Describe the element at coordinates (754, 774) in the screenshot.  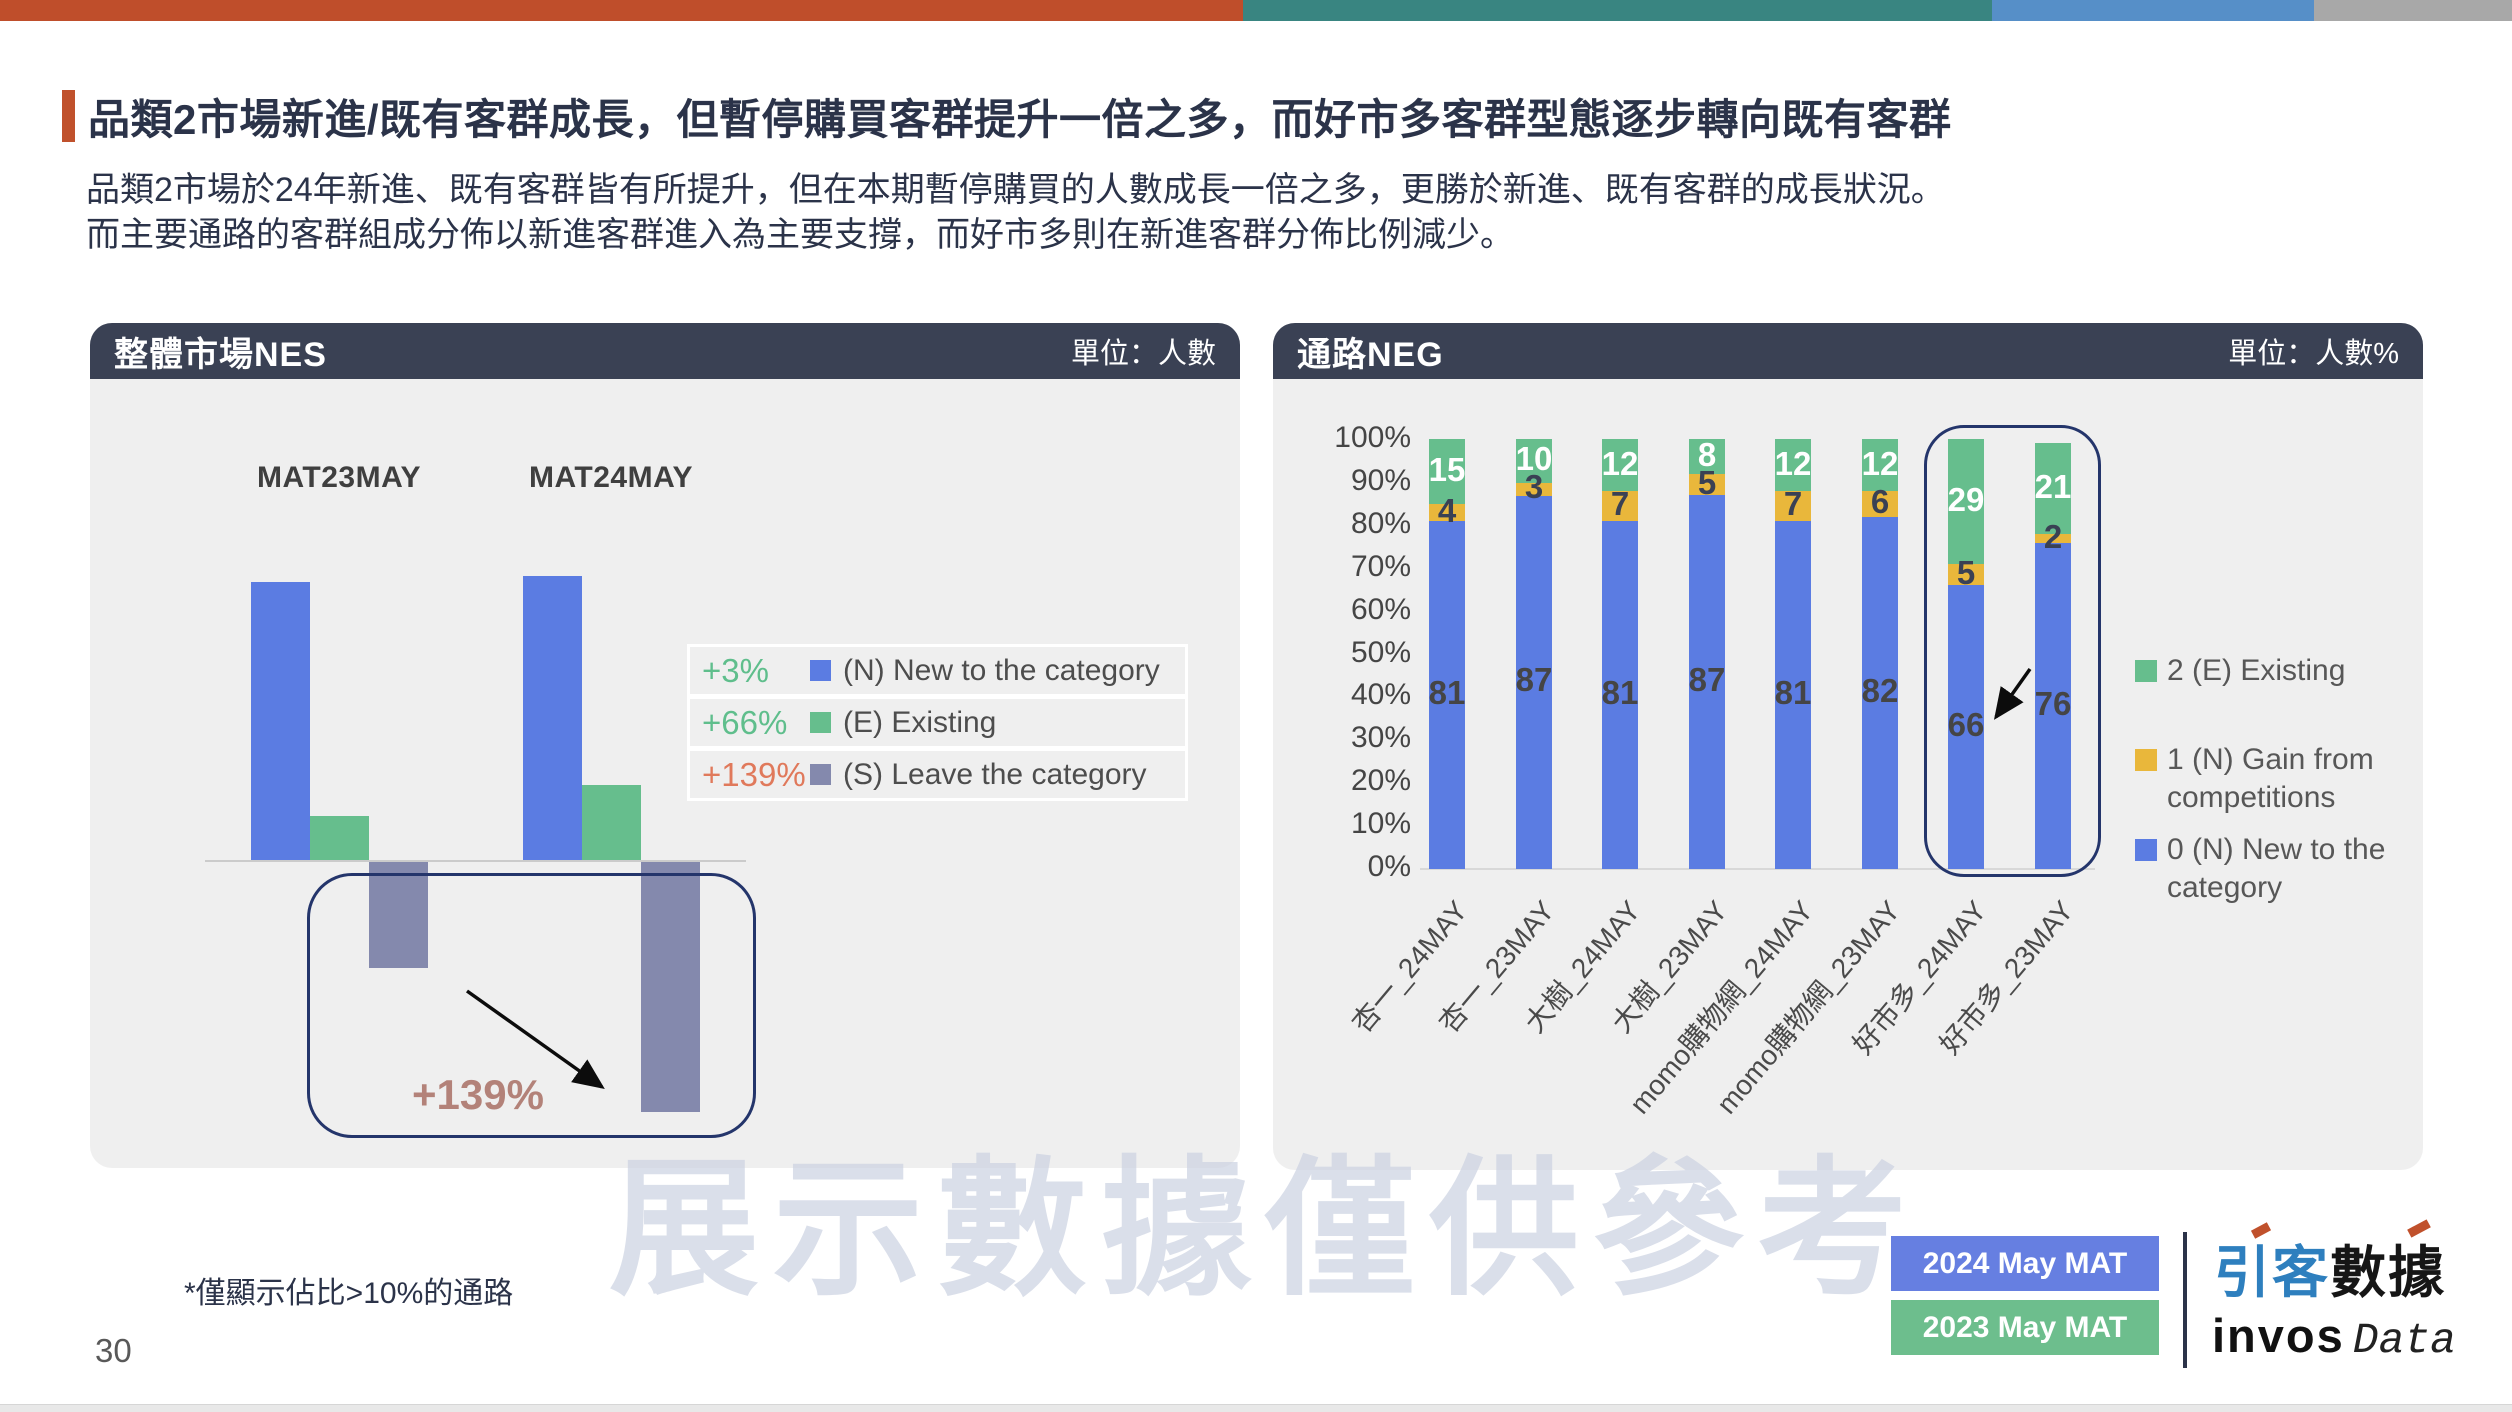
I see `nes-legend-growth: +139%` at that location.